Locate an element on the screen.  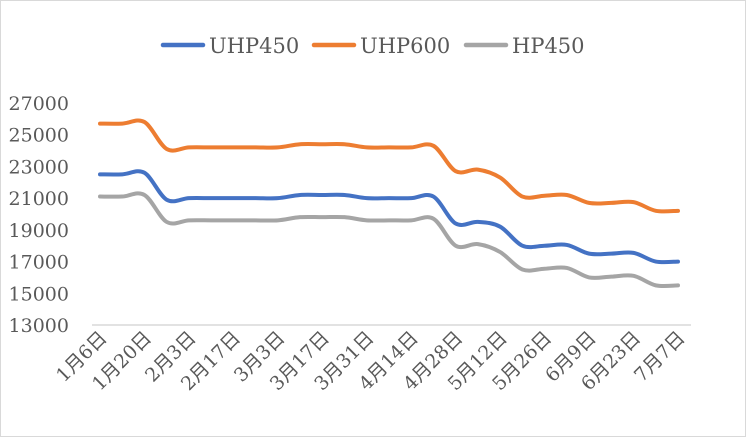
legend: UHP450 UHP600 HP450 is located at coordinates (372, 46).